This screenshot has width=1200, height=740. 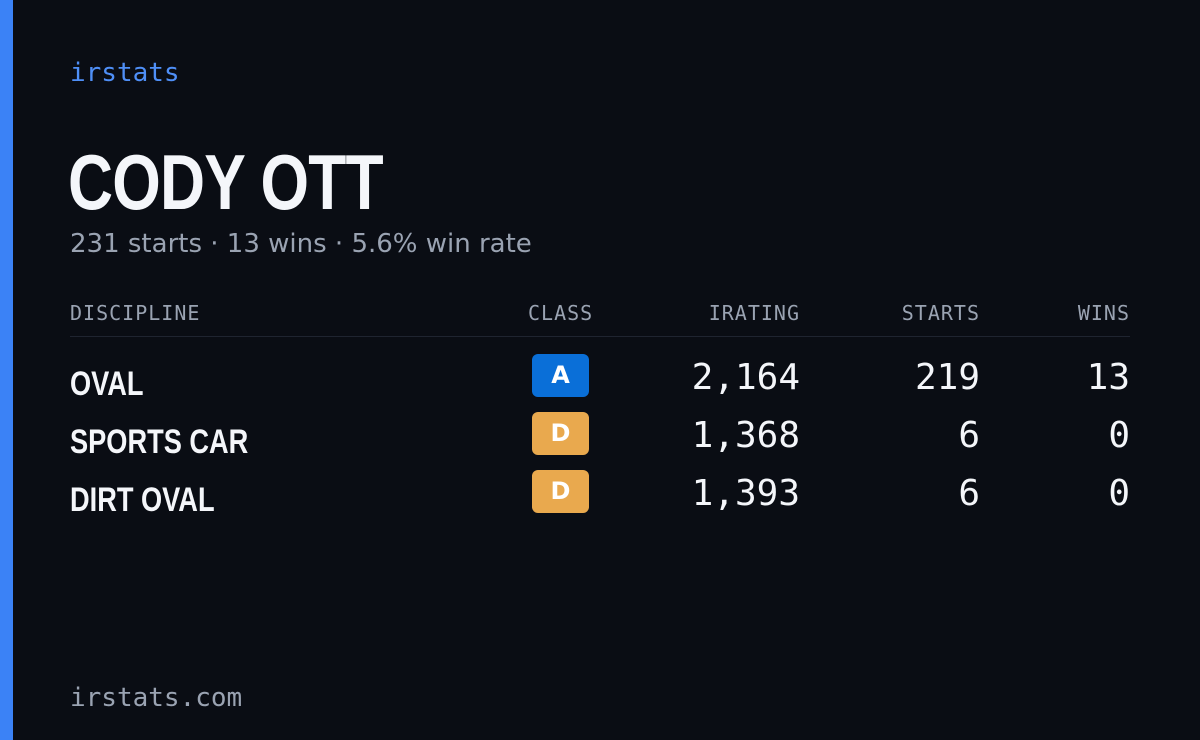 I want to click on header-class: CLASS, so click(x=561, y=313).